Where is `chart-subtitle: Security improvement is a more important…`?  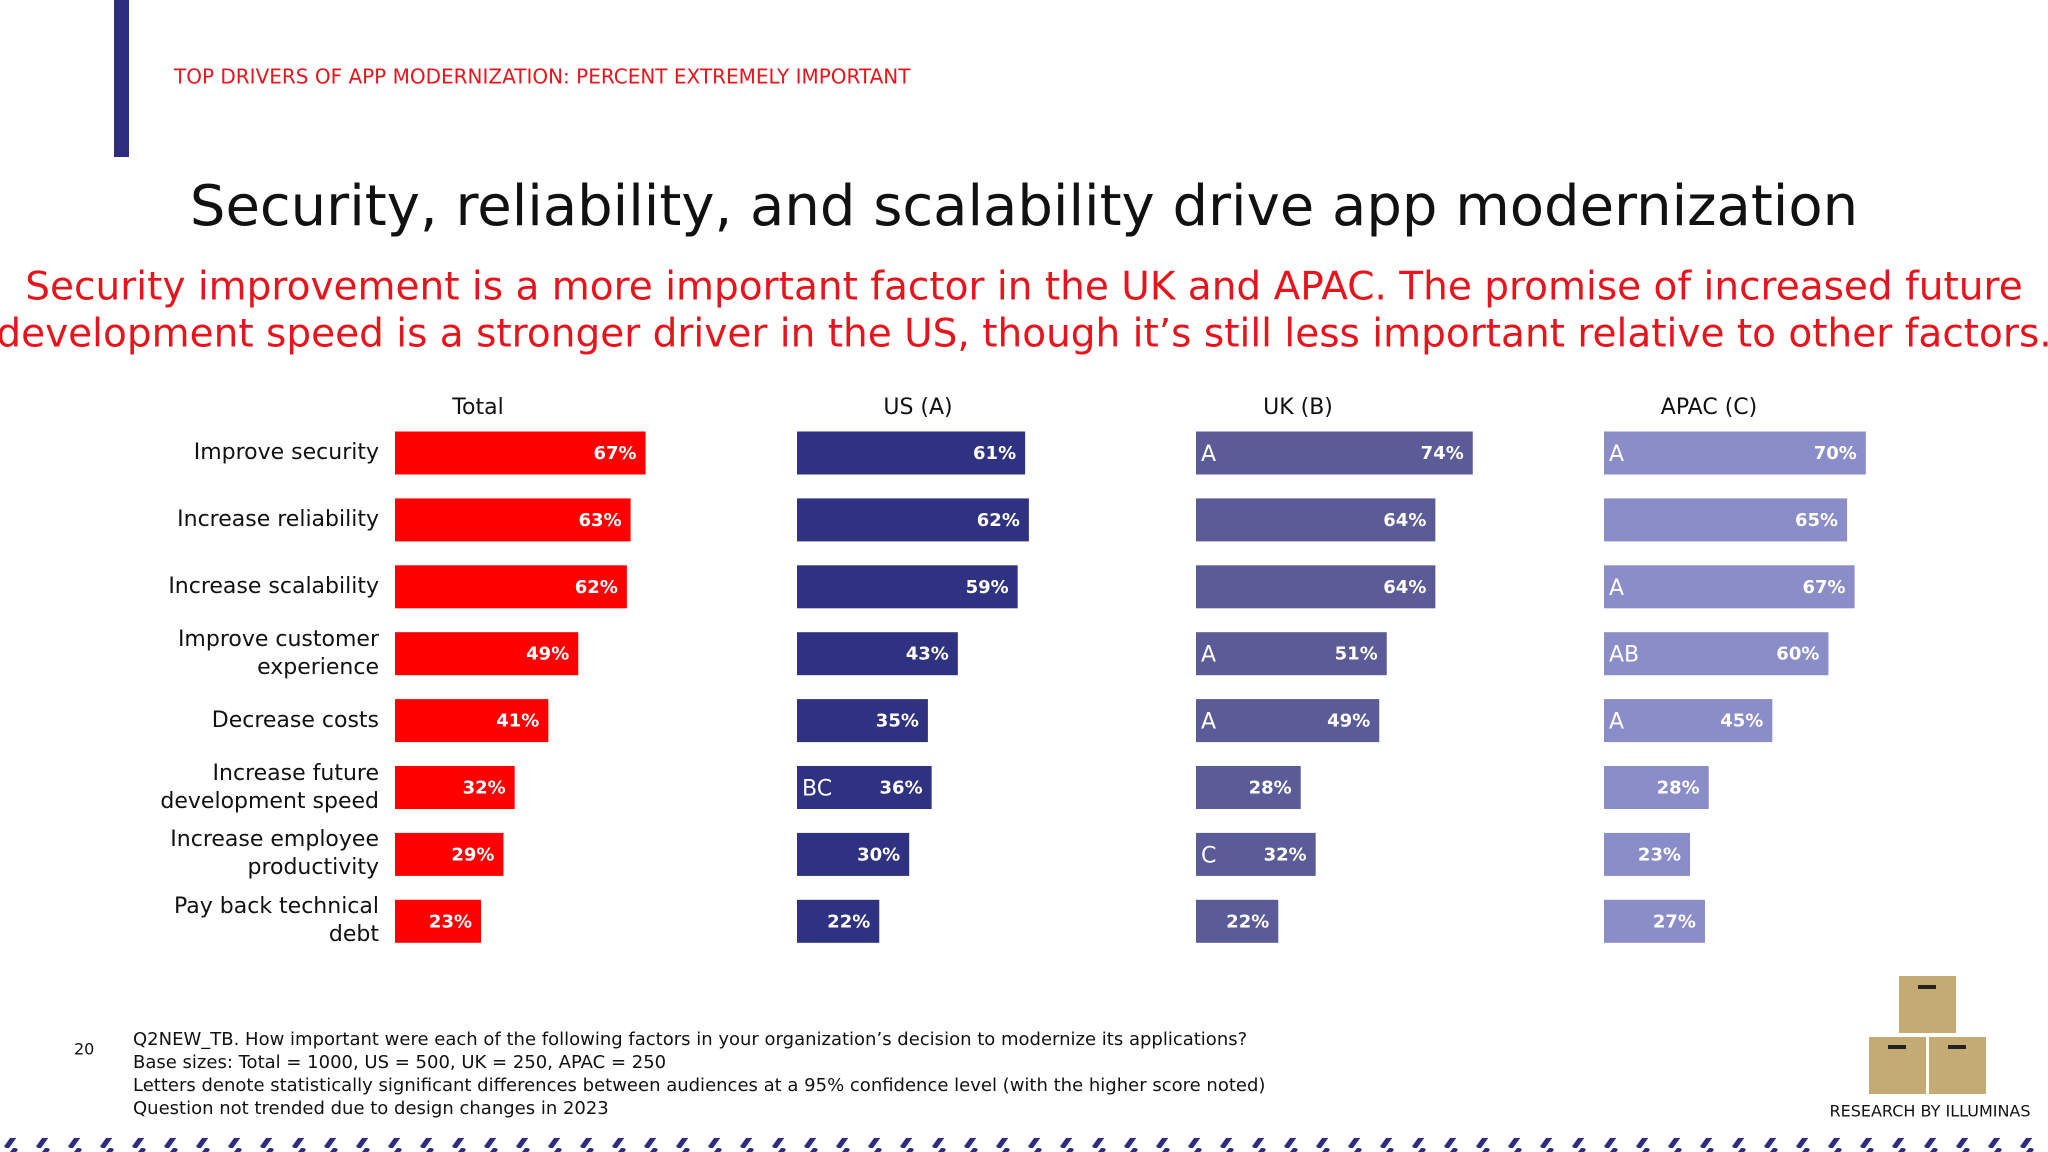
chart-subtitle: Security improvement is a more important… is located at coordinates (1023, 287).